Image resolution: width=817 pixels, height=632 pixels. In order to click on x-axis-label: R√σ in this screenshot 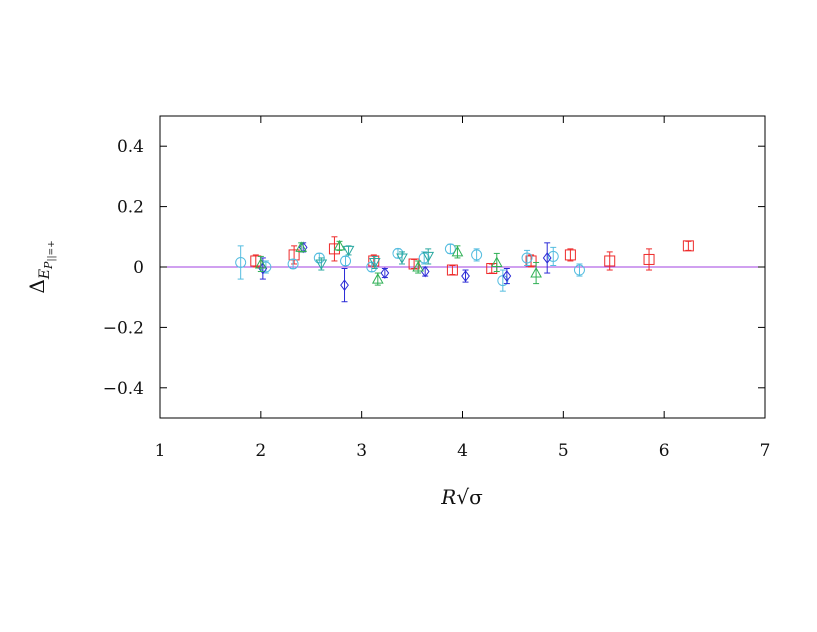, I will do `click(461, 497)`.